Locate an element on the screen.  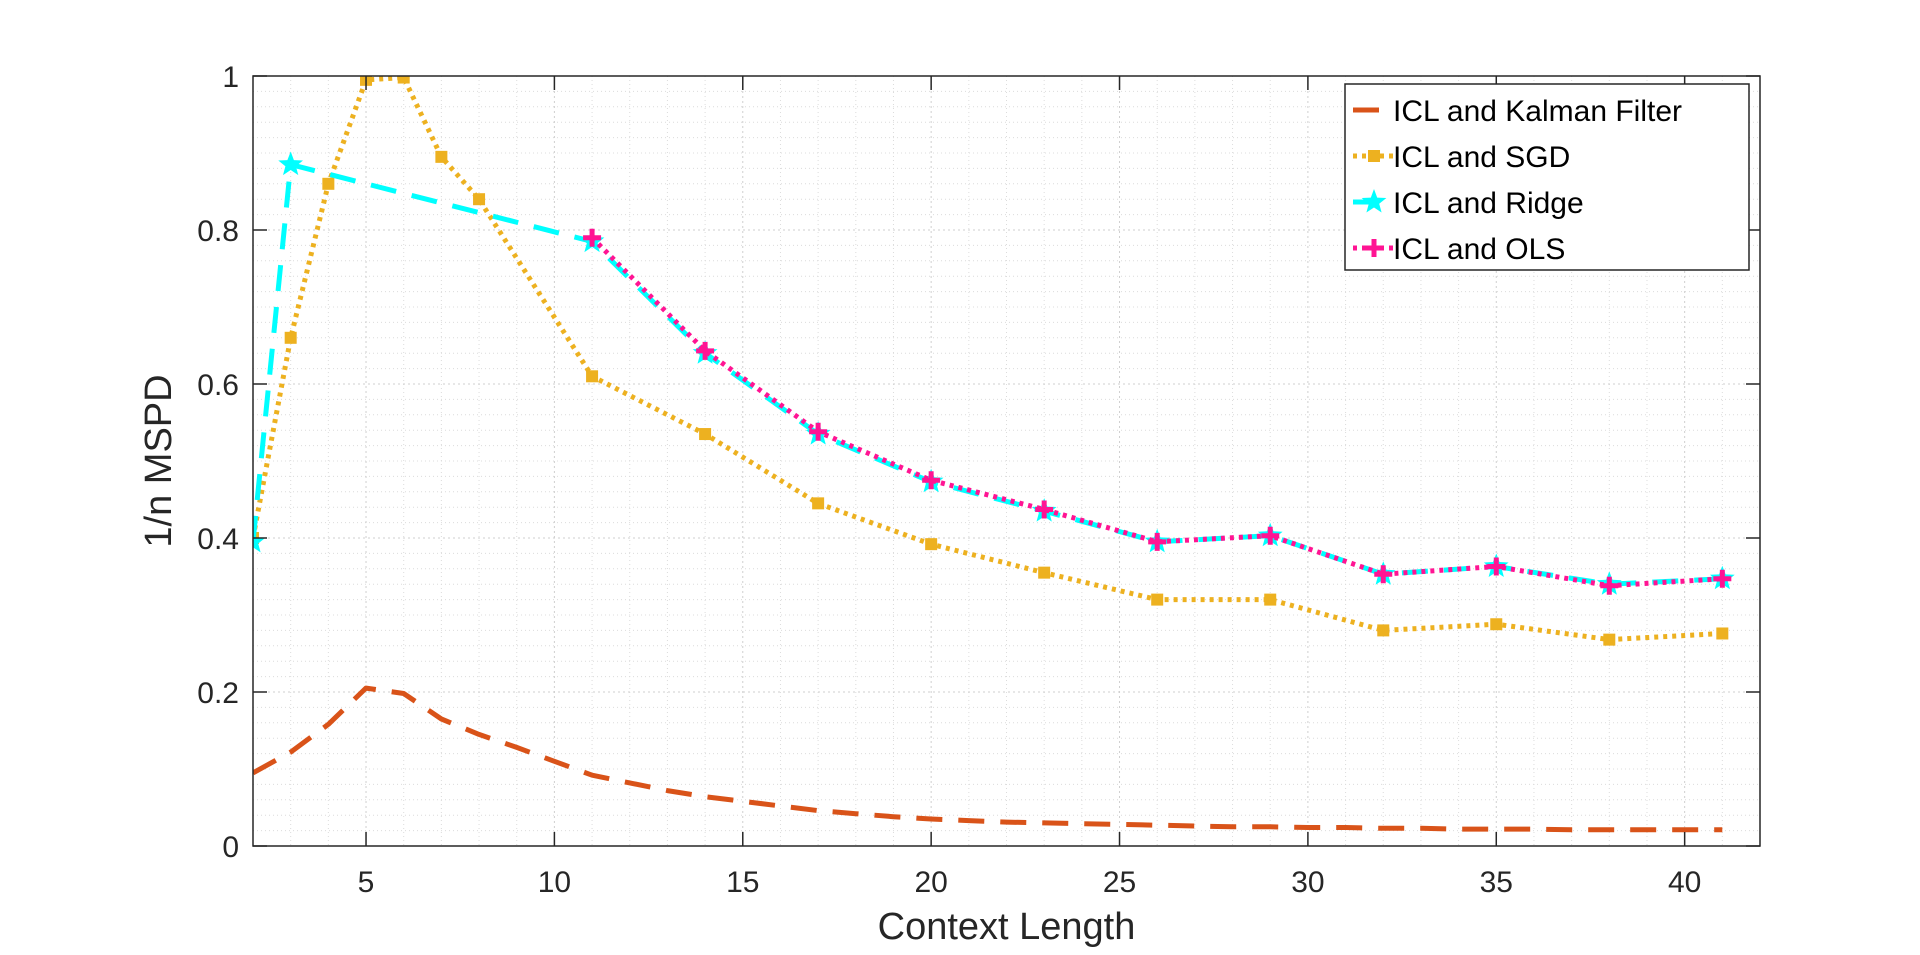
y-tick-label: 1 is located at coordinates (230, 77).